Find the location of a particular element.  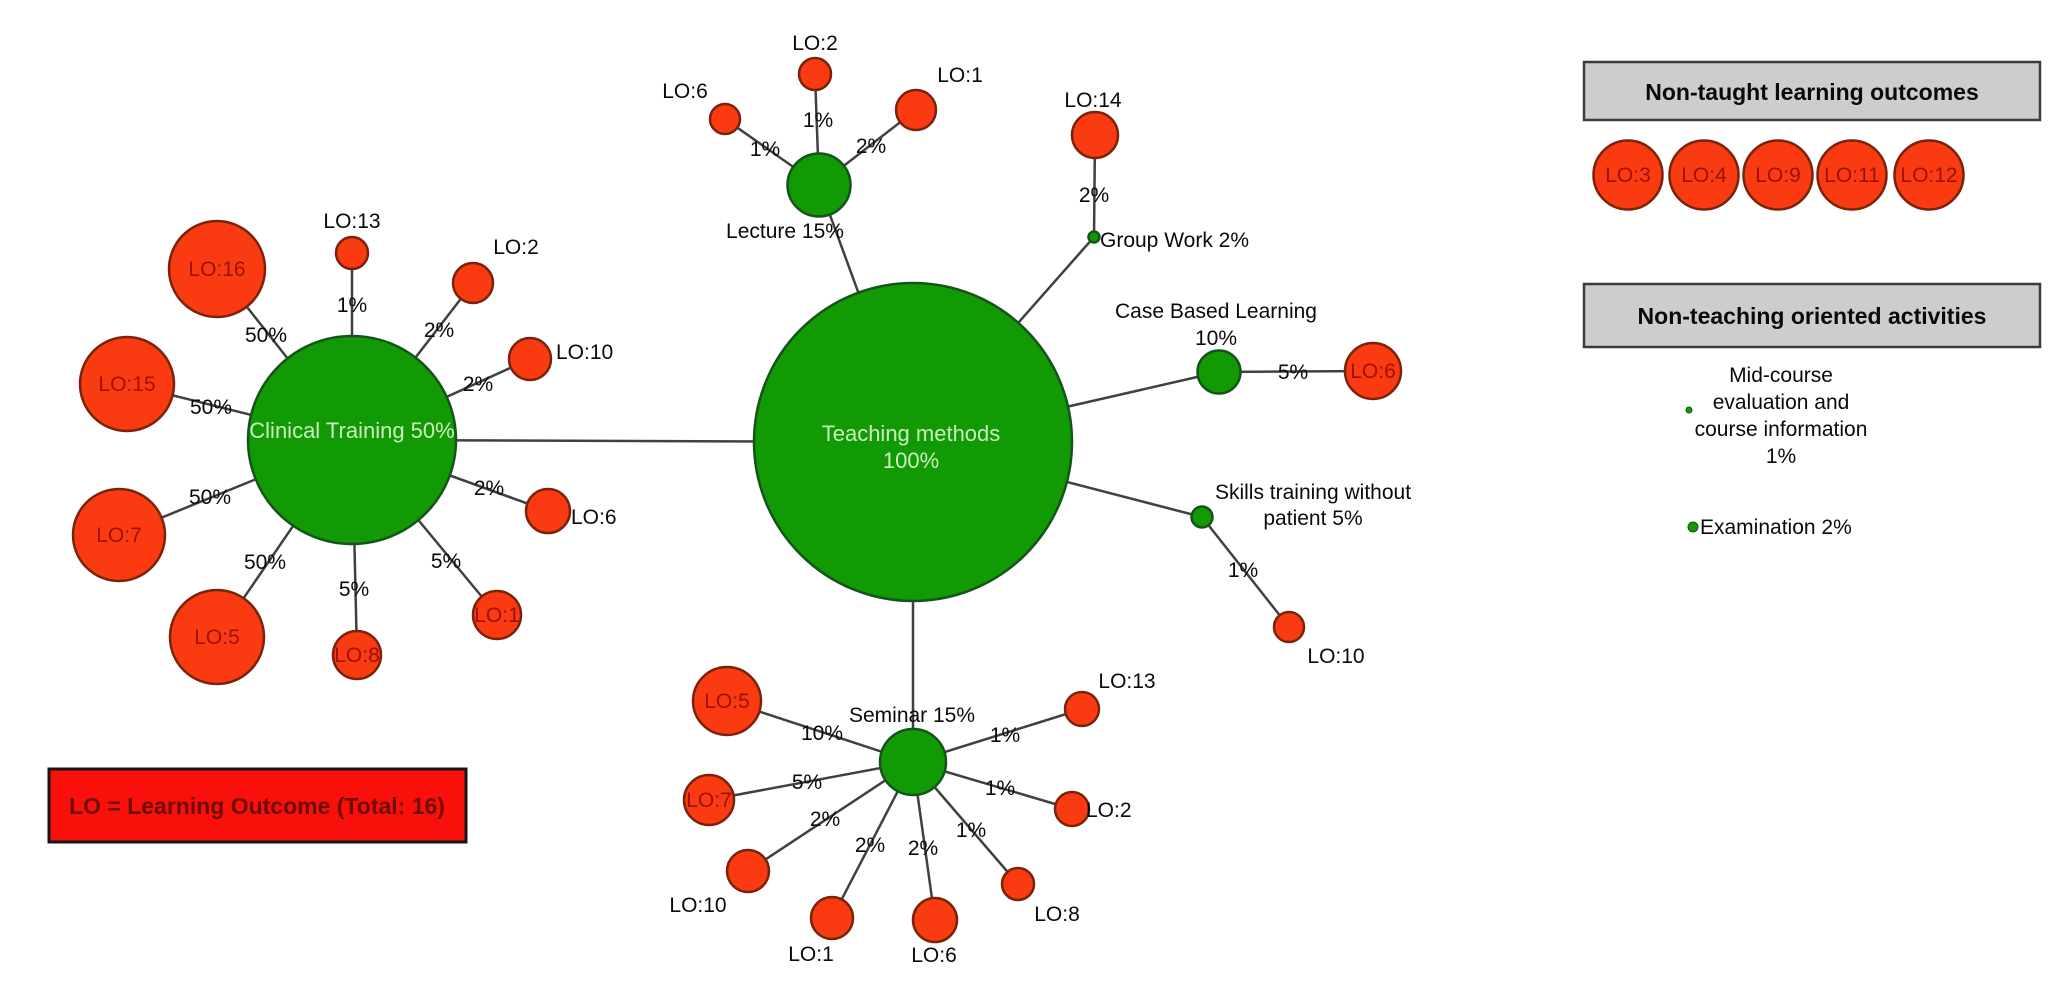

svg-text: Group Work 2% is located at coordinates (1174, 240).